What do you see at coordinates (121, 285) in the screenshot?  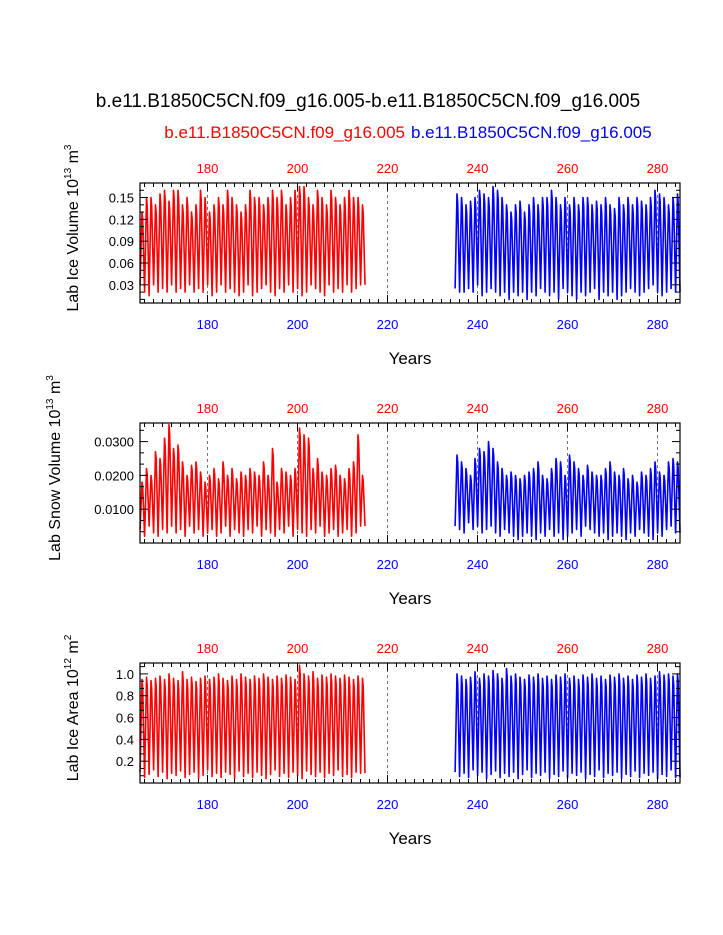 I see `y-tick-label: 0.03` at bounding box center [121, 285].